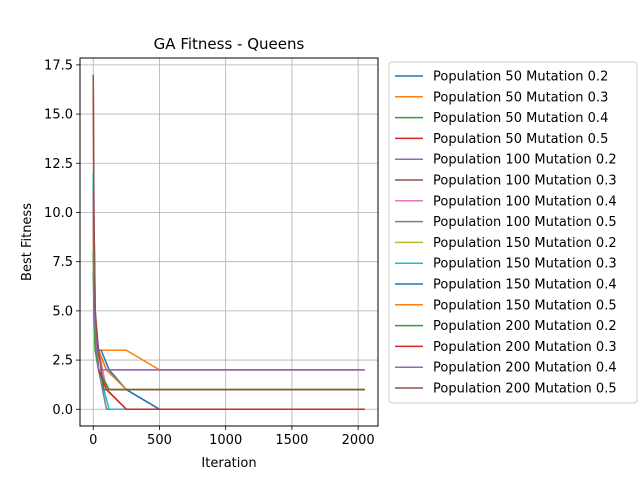 This screenshot has height=480, width=640. What do you see at coordinates (520, 97) in the screenshot?
I see `legend-label-2: Population 50 Mutation 0.3` at bounding box center [520, 97].